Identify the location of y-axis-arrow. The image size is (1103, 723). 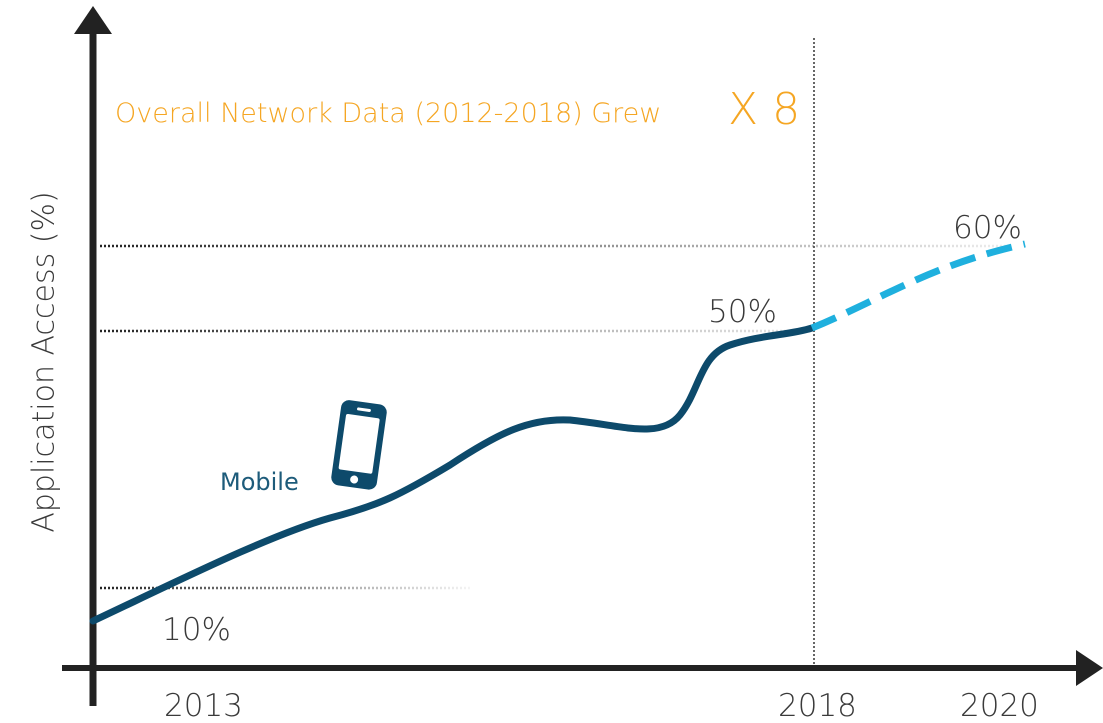
(93, 20).